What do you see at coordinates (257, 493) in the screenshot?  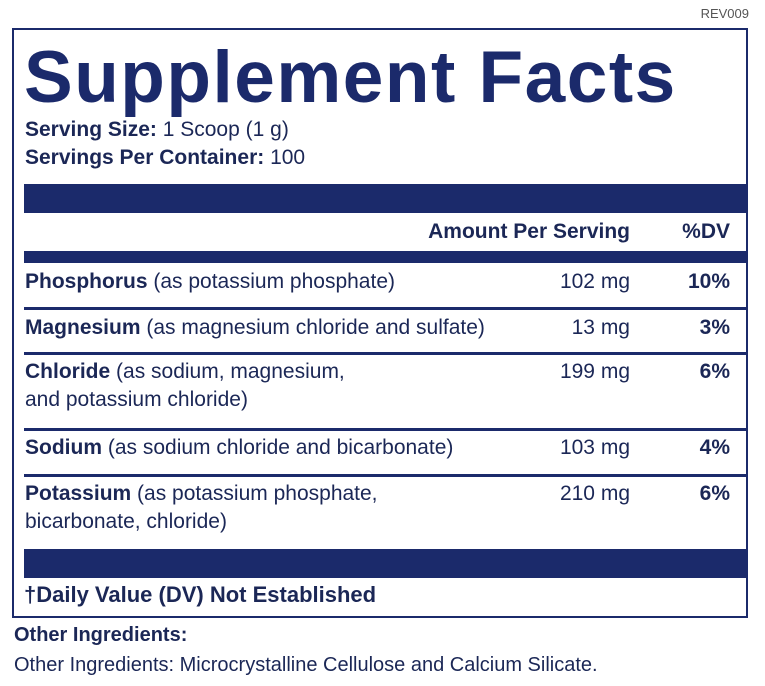 I see `nutrient-description: (as potassium phosphate,` at bounding box center [257, 493].